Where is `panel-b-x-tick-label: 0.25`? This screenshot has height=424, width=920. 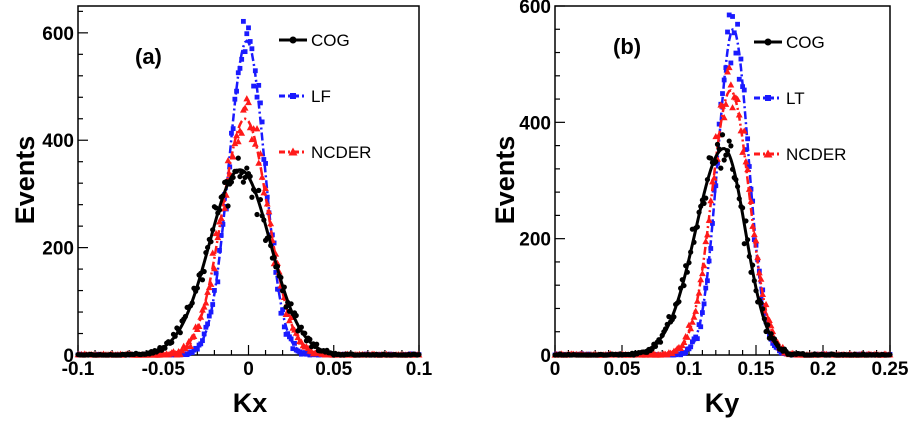 panel-b-x-tick-label: 0.25 is located at coordinates (890, 369).